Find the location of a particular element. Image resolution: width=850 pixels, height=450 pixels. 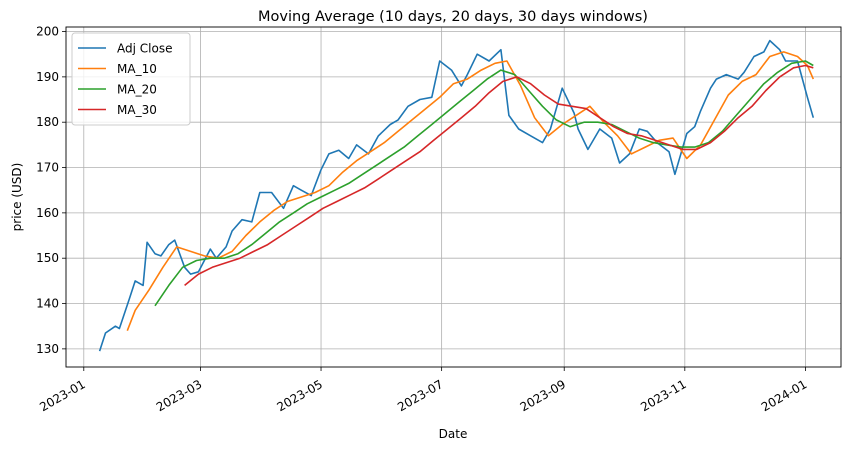

y-tick-label: 130 is located at coordinates (47, 349).